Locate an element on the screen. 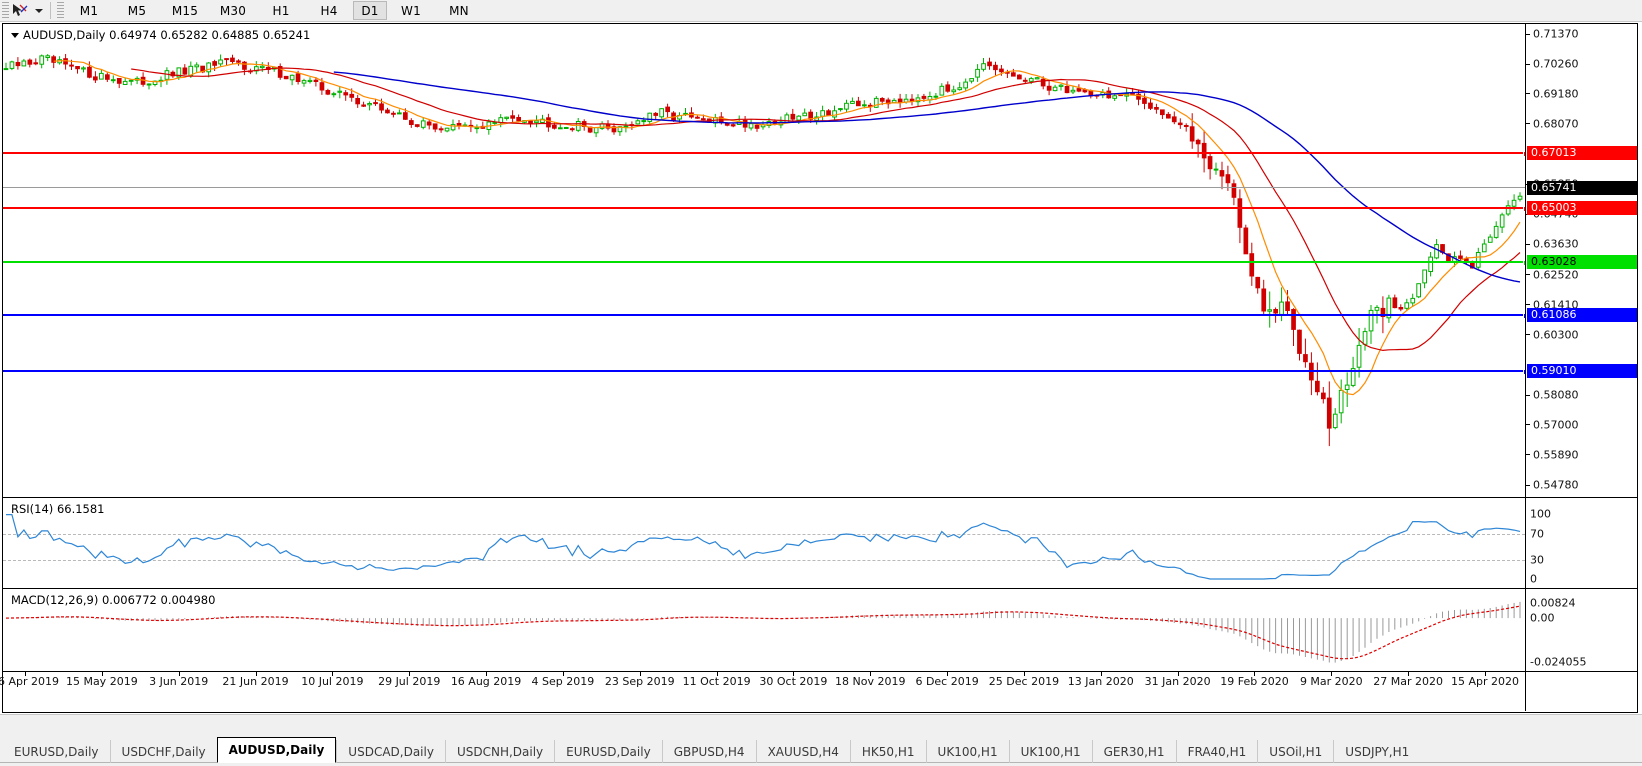  level-price-tag: 0.63028 is located at coordinates (1582, 261).